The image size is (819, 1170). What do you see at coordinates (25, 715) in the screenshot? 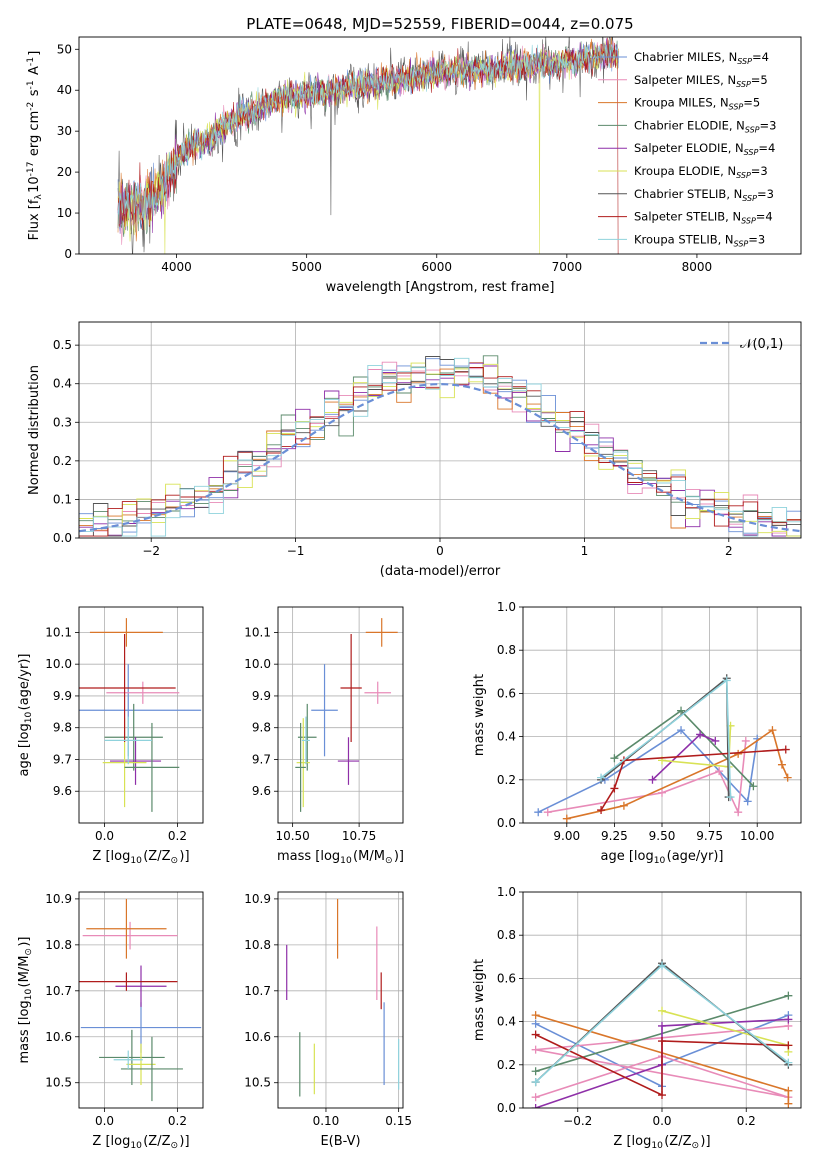
I see `y-axis-label: age [log10 (age/yr)]` at bounding box center [25, 715].